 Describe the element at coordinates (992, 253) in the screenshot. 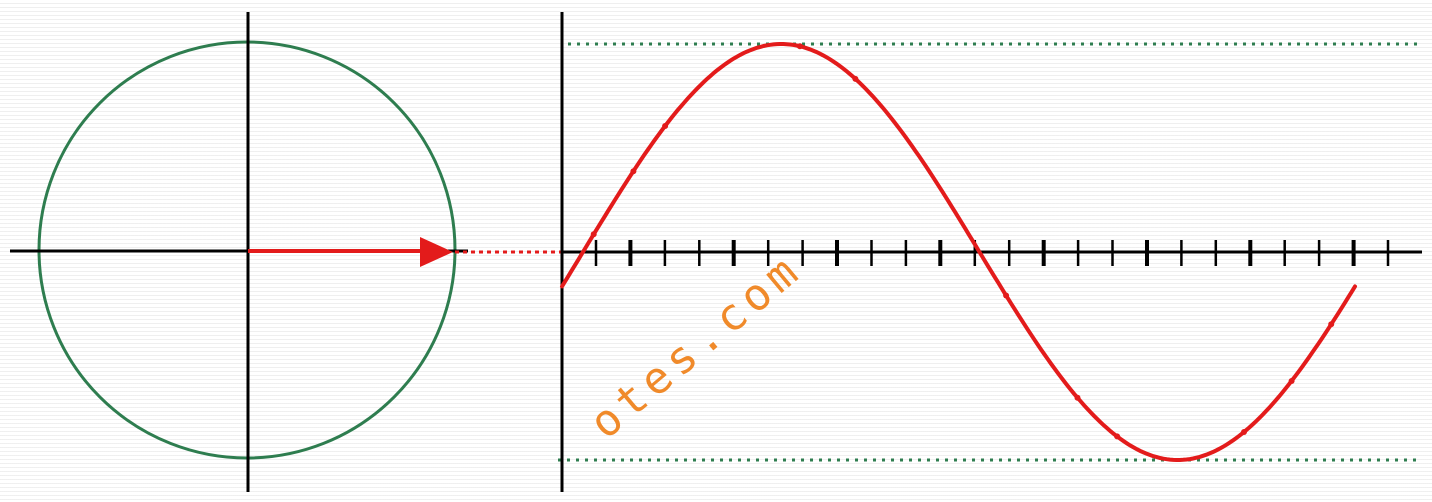

I see `time-axis-ticks` at that location.